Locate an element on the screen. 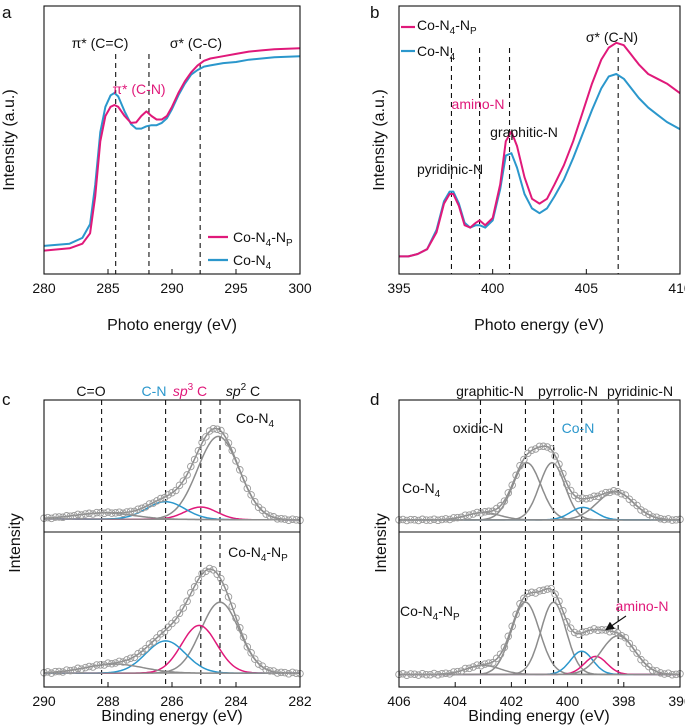 This screenshot has height=725, width=685. series-line-co-n4-np is located at coordinates (172, 149).